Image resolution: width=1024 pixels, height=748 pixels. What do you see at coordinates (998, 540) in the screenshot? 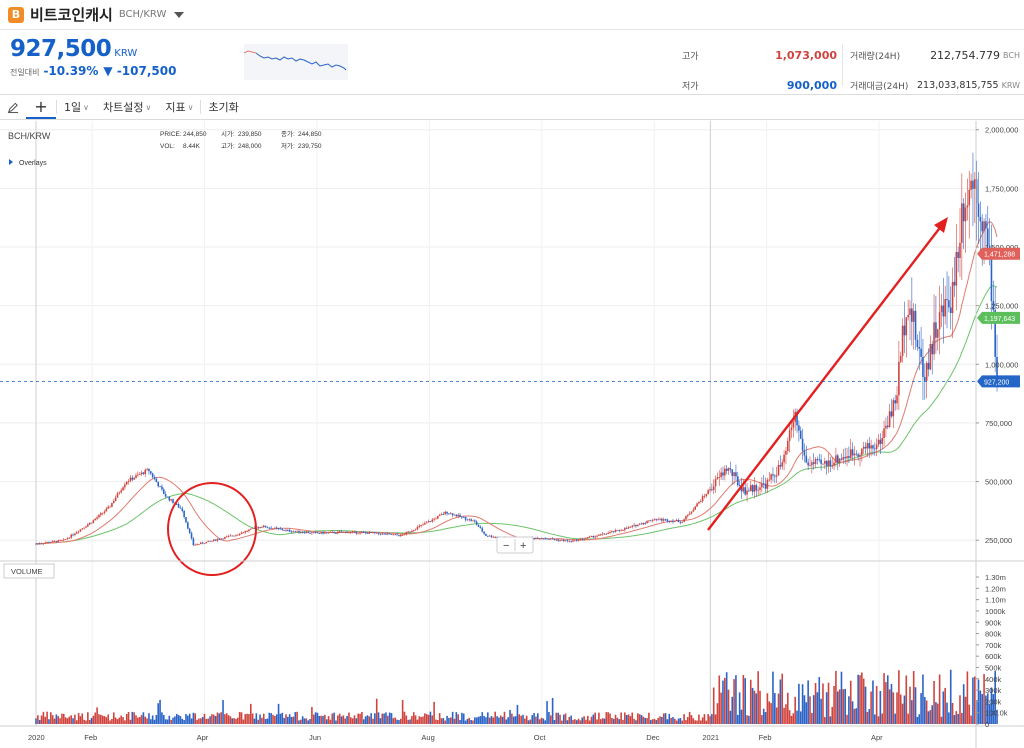
I see `y-tick-label: 250,000` at bounding box center [998, 540].